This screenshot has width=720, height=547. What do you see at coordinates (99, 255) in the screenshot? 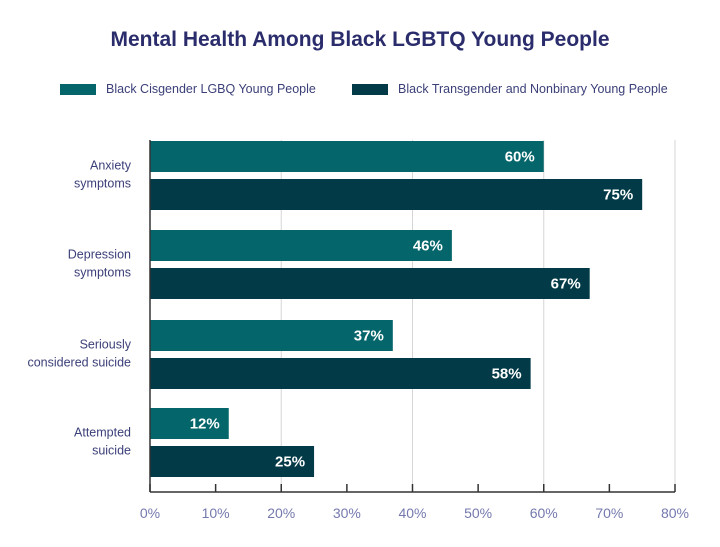
I see `category-label: Depression` at bounding box center [99, 255].